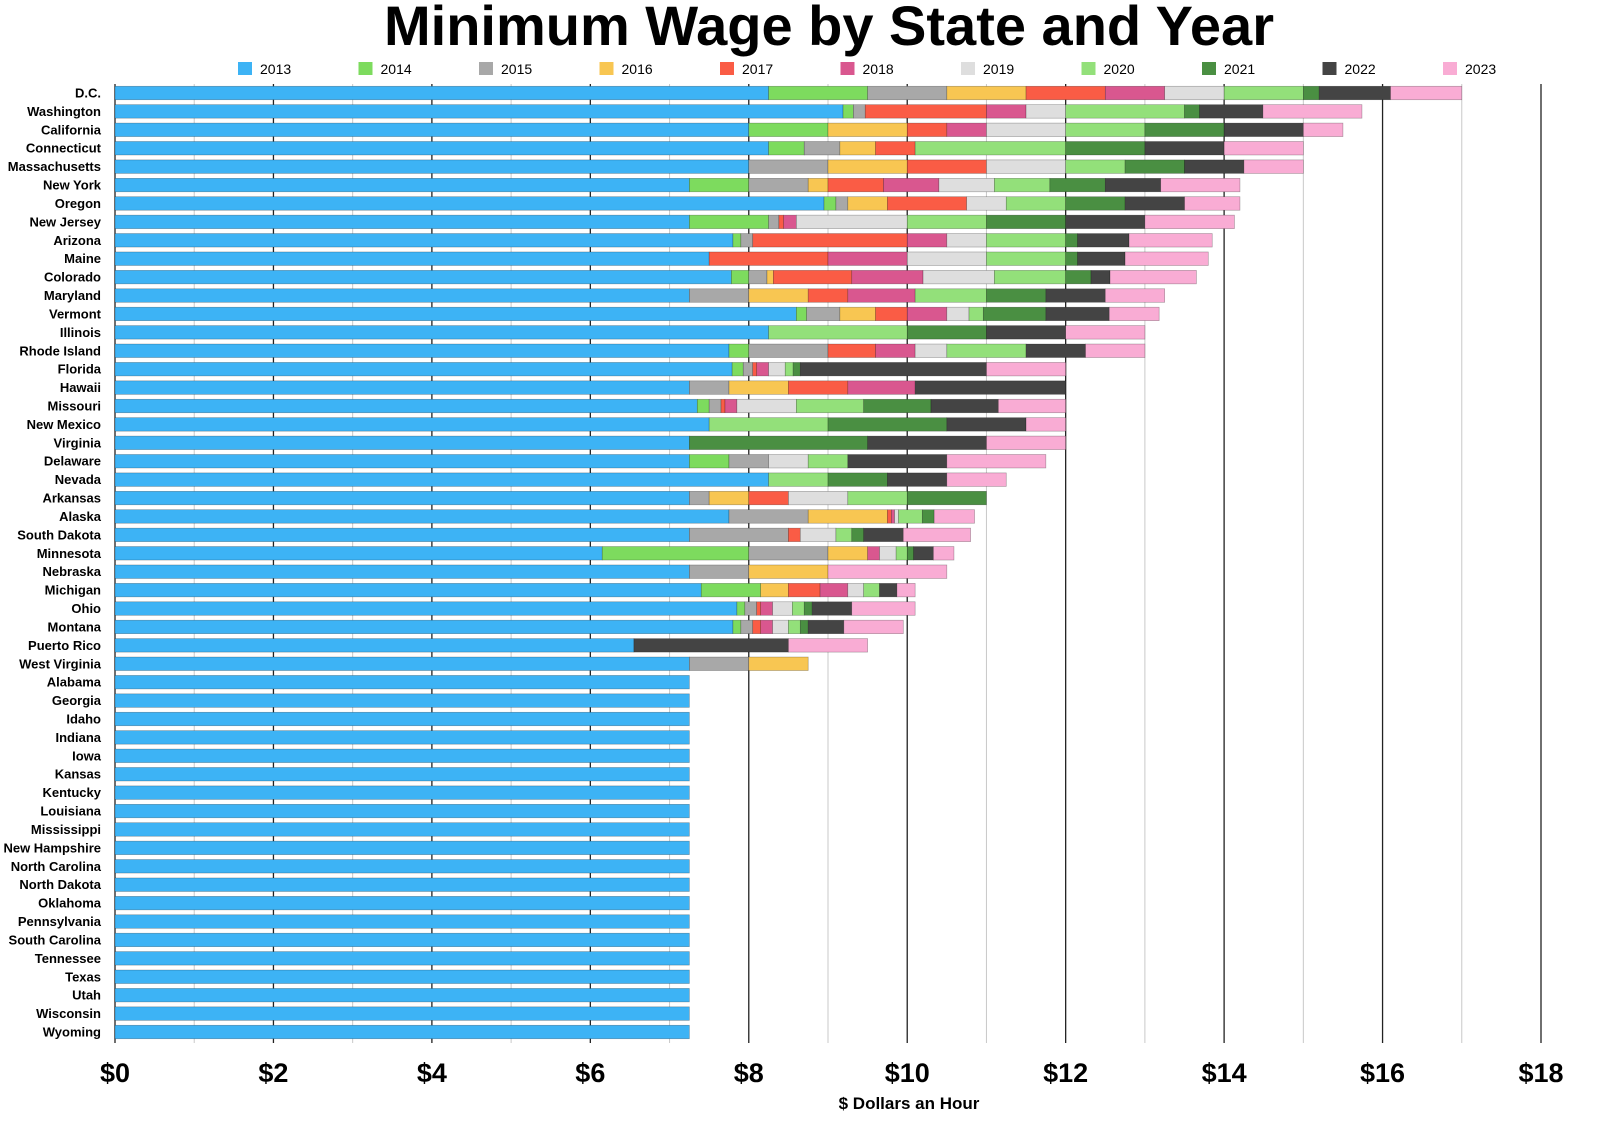 This screenshot has width=1600, height=1142. Describe the element at coordinates (878, 69) in the screenshot. I see `legend-label: 2018` at that location.